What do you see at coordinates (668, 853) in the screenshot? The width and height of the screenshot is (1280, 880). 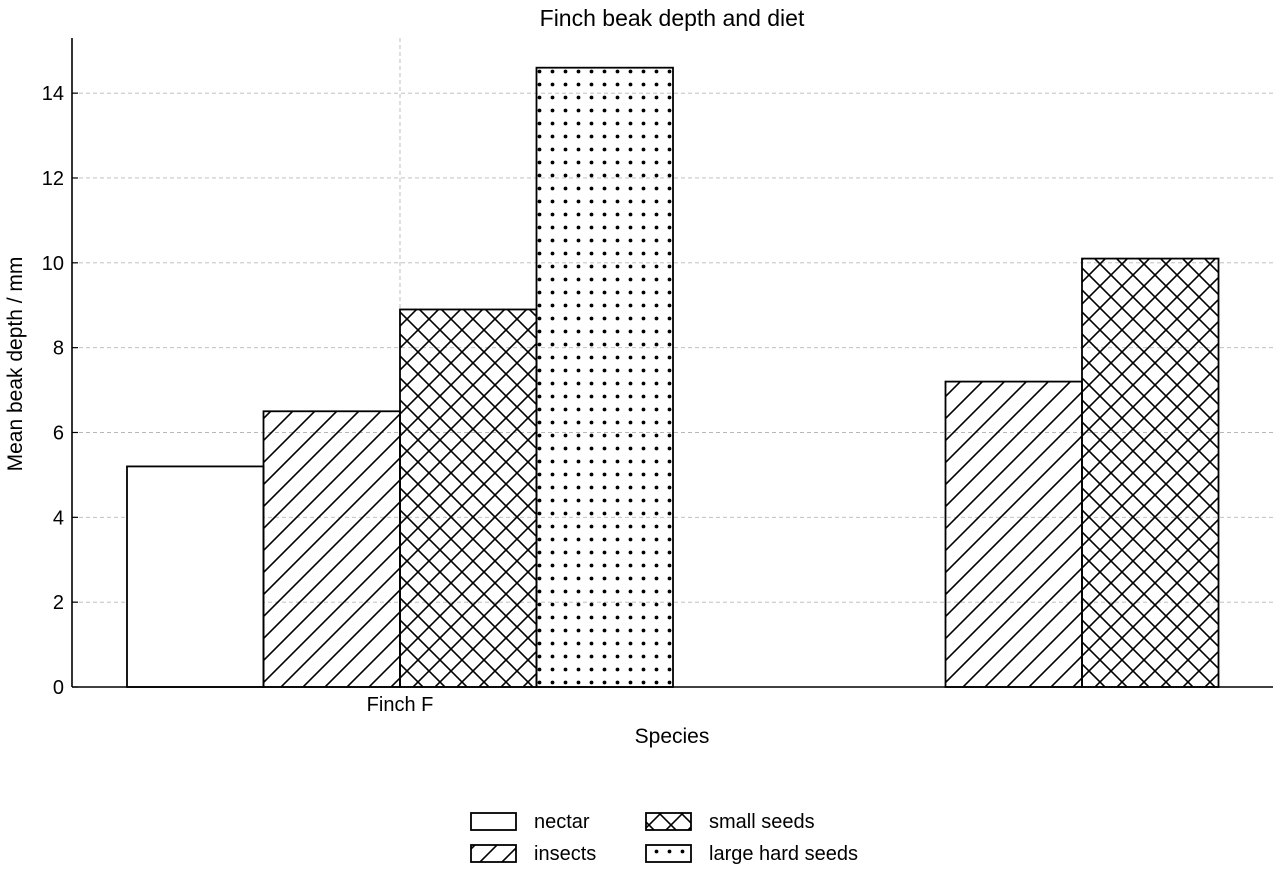 I see `legend-swatch-large-hard-seeds` at bounding box center [668, 853].